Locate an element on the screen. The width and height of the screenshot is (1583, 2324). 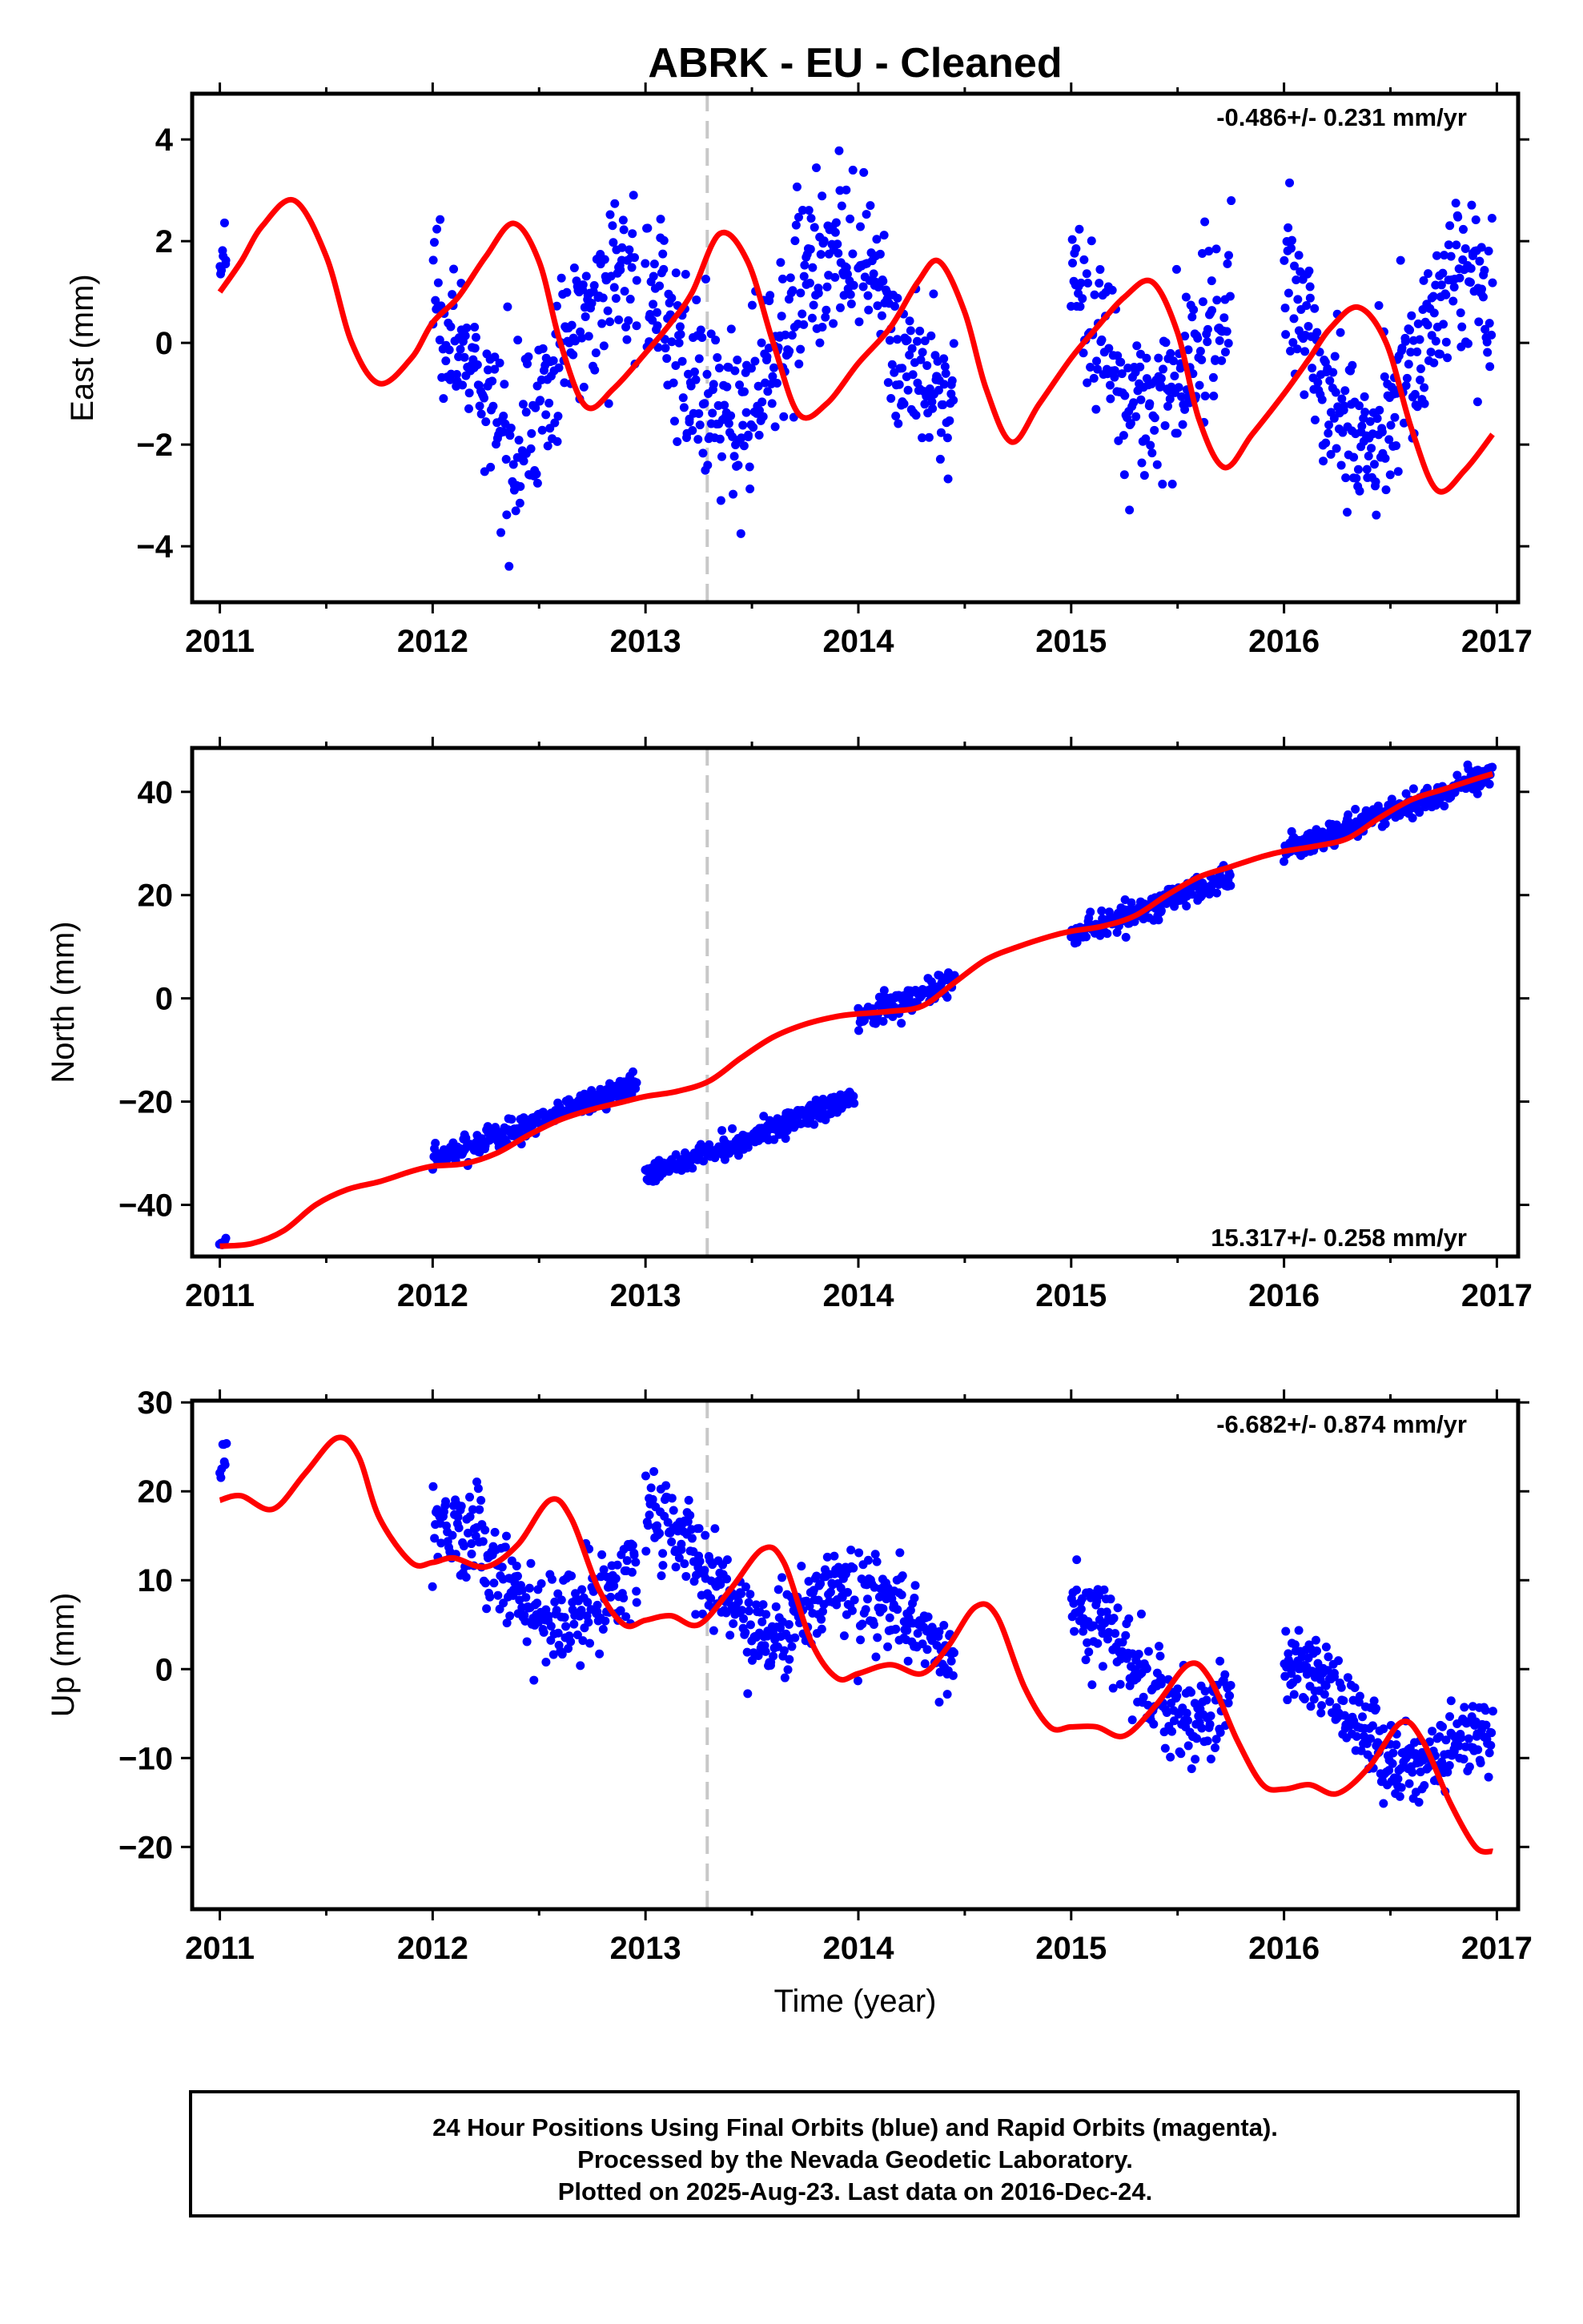
y-tick-label: 4 is located at coordinates (164, 140).